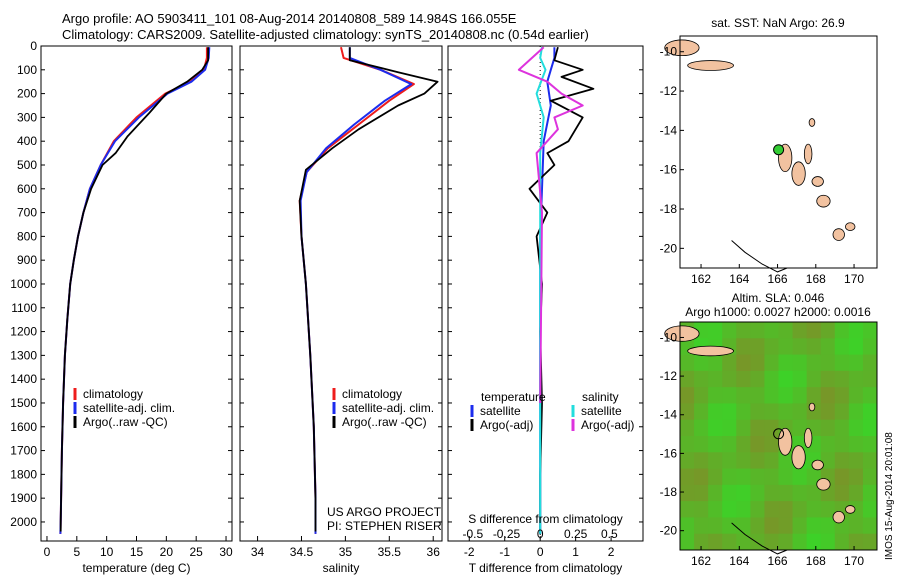 Image resolution: width=900 pixels, height=580 pixels. I want to click on x-tick-label: 5, so click(76, 552).